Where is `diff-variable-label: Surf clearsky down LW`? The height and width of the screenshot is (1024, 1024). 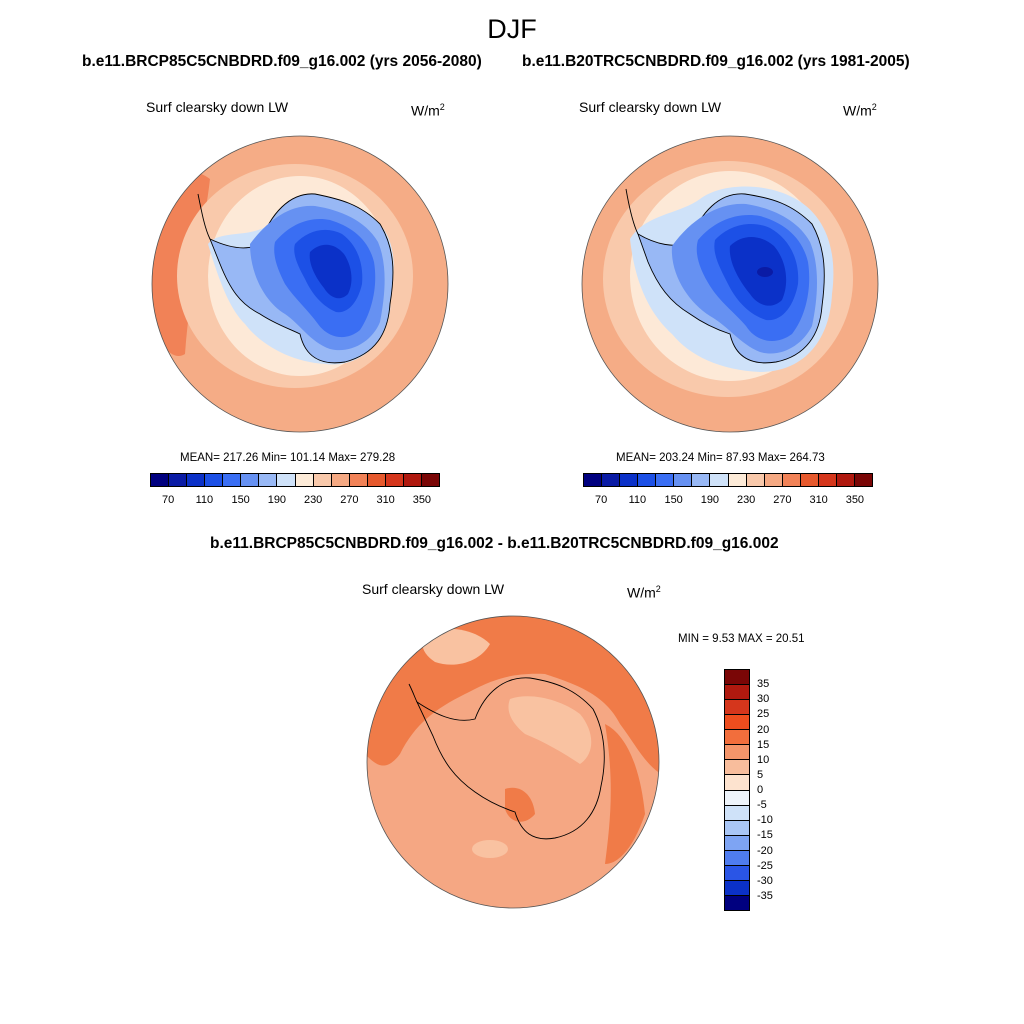
diff-variable-label: Surf clearsky down LW is located at coordinates (433, 589).